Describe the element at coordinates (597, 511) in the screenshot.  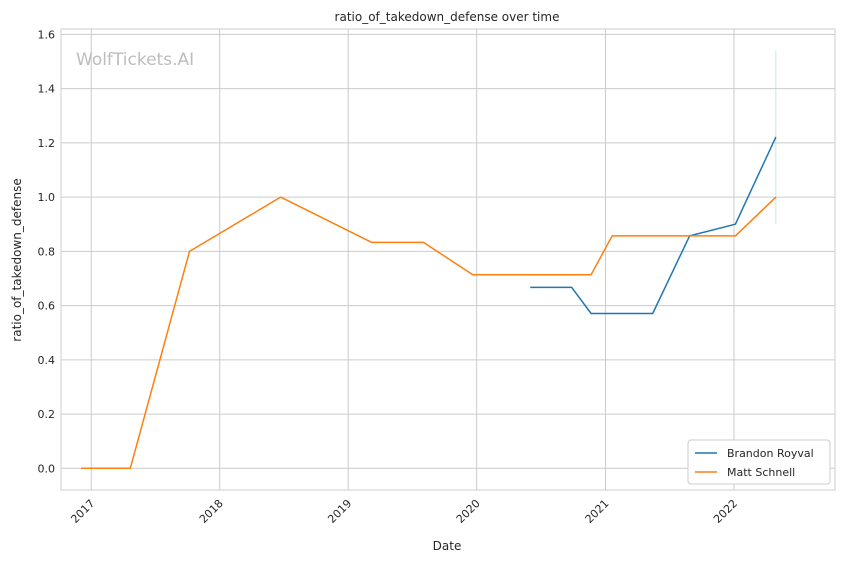
I see `x-tick-label: 2021` at that location.